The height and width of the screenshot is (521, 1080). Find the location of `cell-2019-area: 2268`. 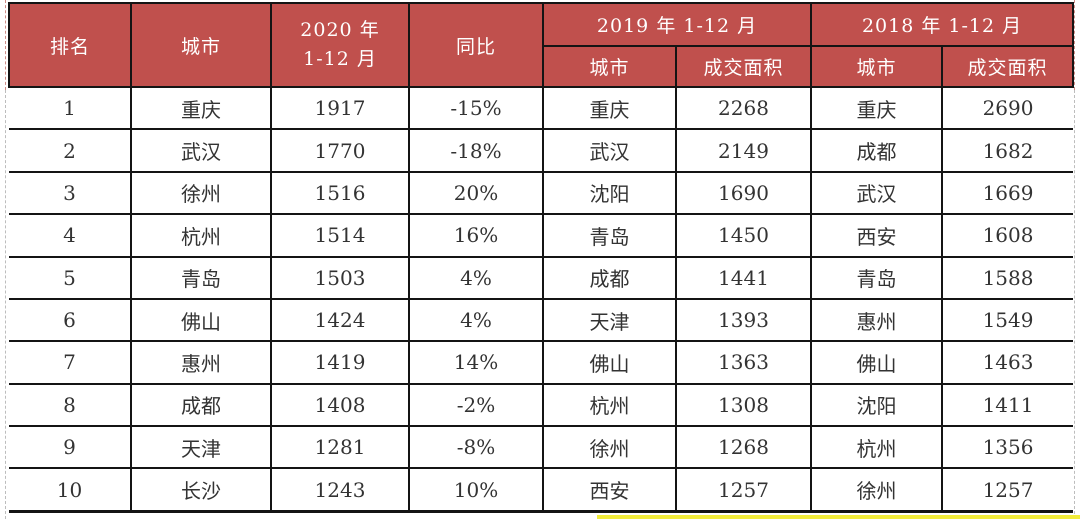

cell-2019-area: 2268 is located at coordinates (743, 108).